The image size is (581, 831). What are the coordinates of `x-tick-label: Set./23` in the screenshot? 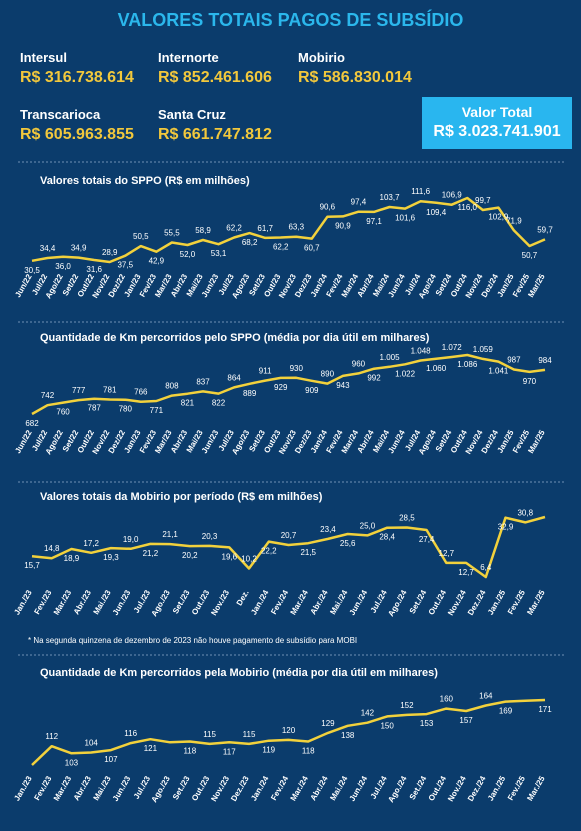 It's located at (181, 601).